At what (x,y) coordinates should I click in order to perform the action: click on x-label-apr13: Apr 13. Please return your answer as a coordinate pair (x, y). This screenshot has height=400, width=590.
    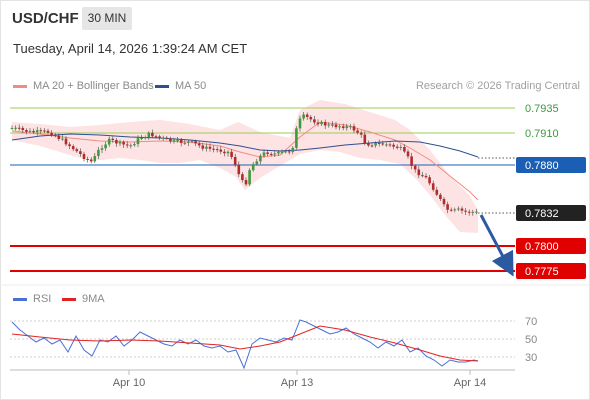
    Looking at the image, I should click on (297, 383).